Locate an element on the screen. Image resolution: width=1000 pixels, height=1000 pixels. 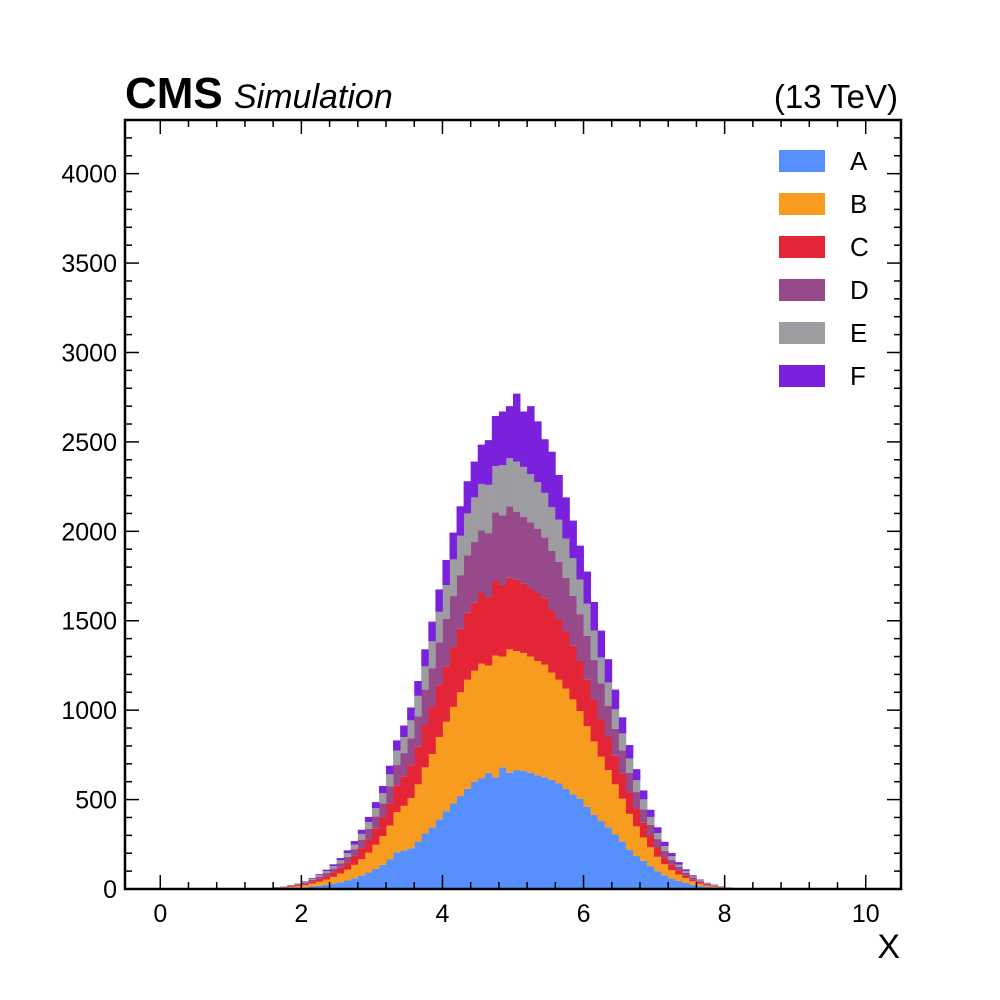
x-tick-label: 4 is located at coordinates (443, 914).